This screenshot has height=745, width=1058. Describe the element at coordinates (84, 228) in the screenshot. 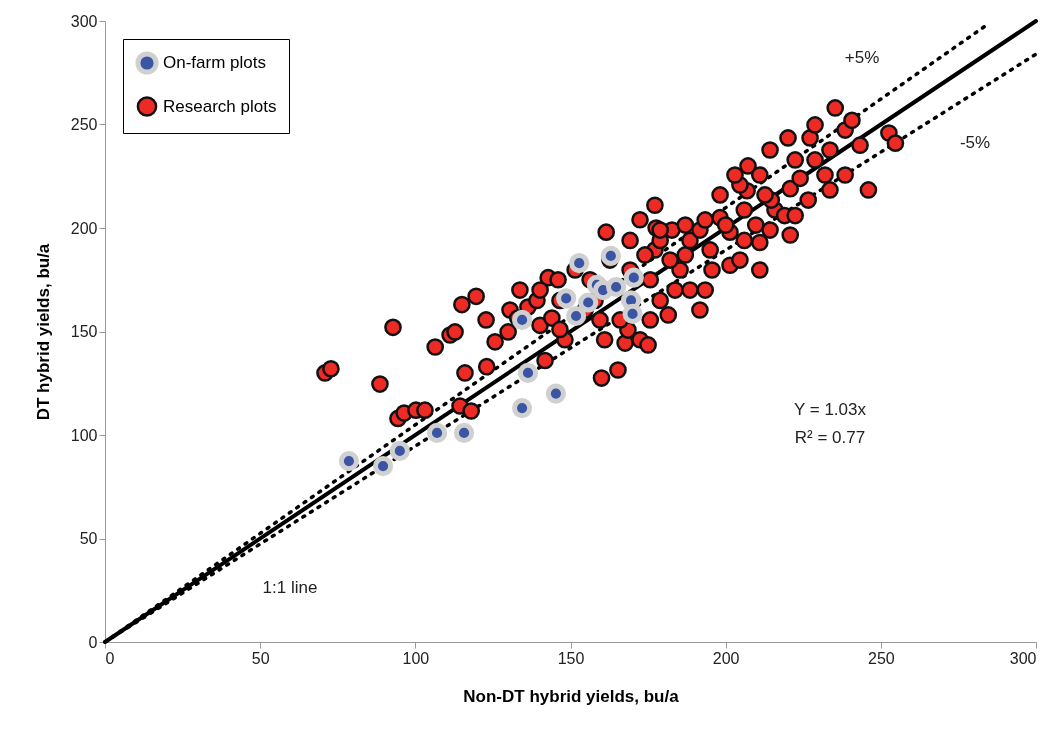

I see `y-tick-label: 200` at that location.